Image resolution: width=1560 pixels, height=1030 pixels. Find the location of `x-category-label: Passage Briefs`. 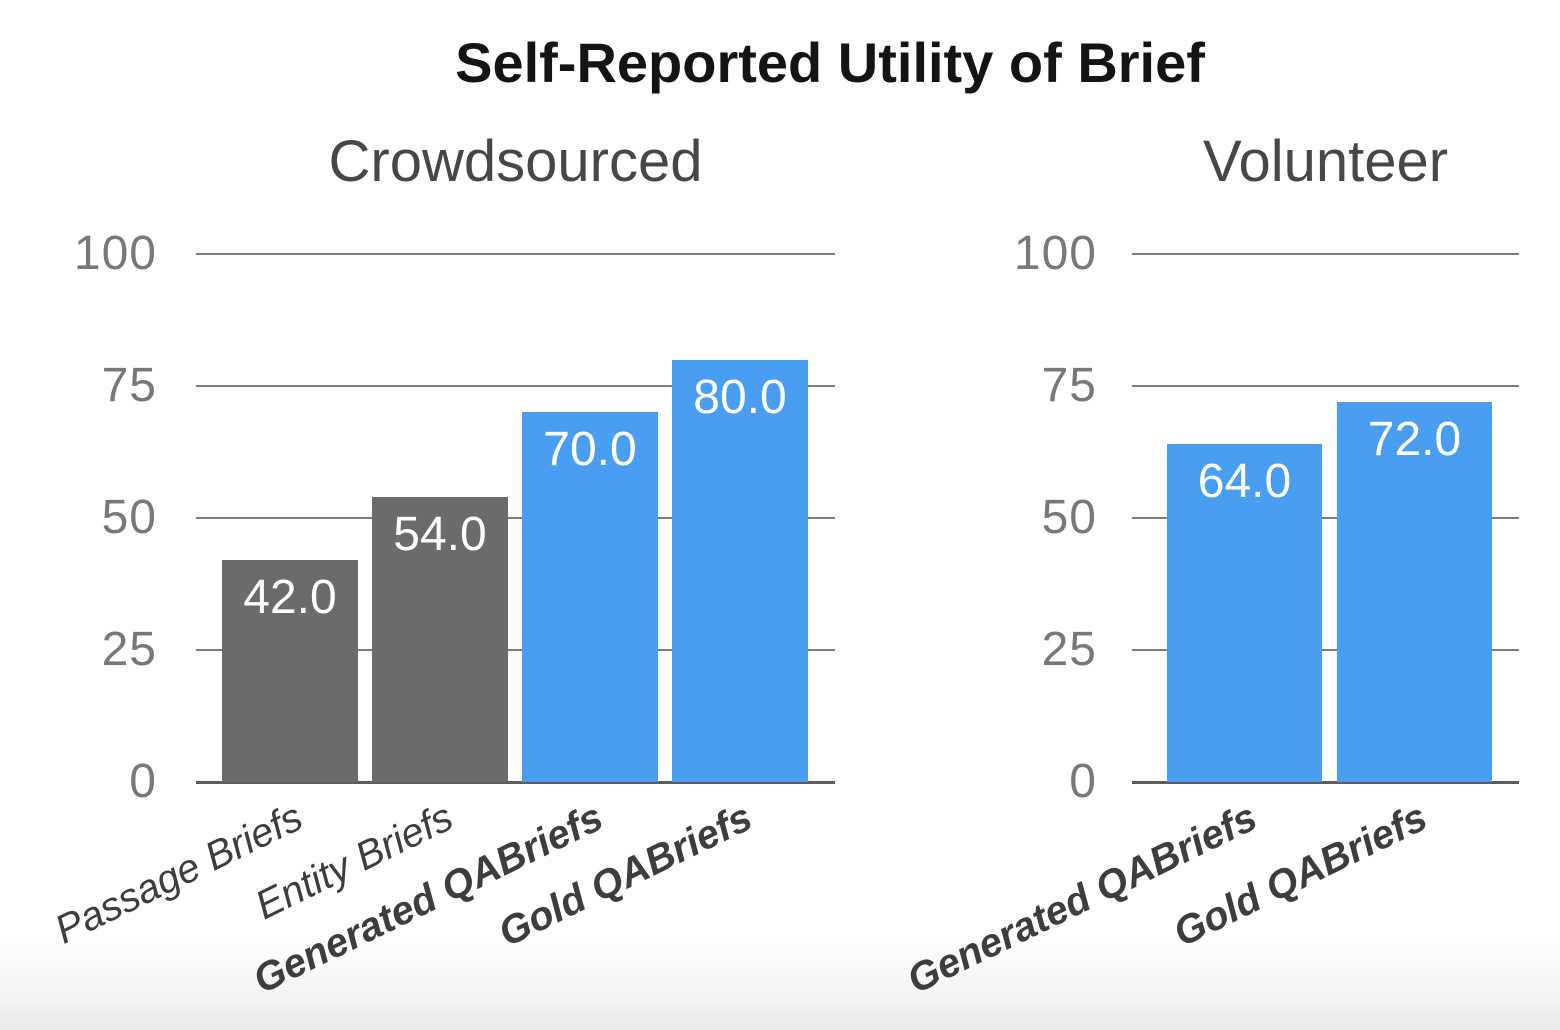

x-category-label: Passage Briefs is located at coordinates (179, 874).